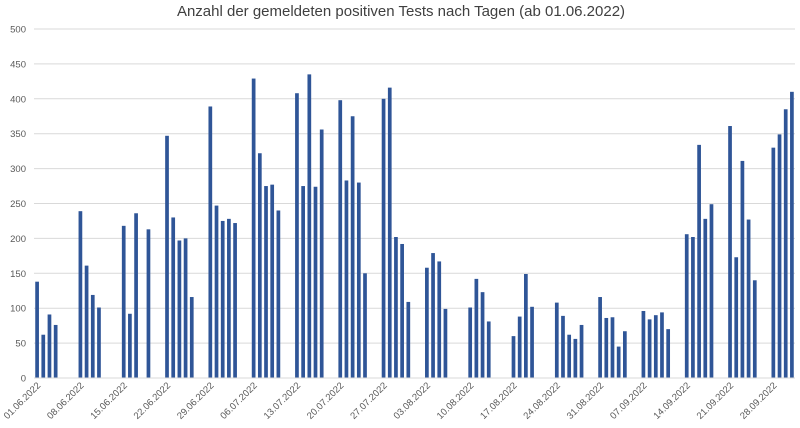 The width and height of the screenshot is (800, 428). I want to click on x-tick-label: 17.08.2022, so click(498, 400).